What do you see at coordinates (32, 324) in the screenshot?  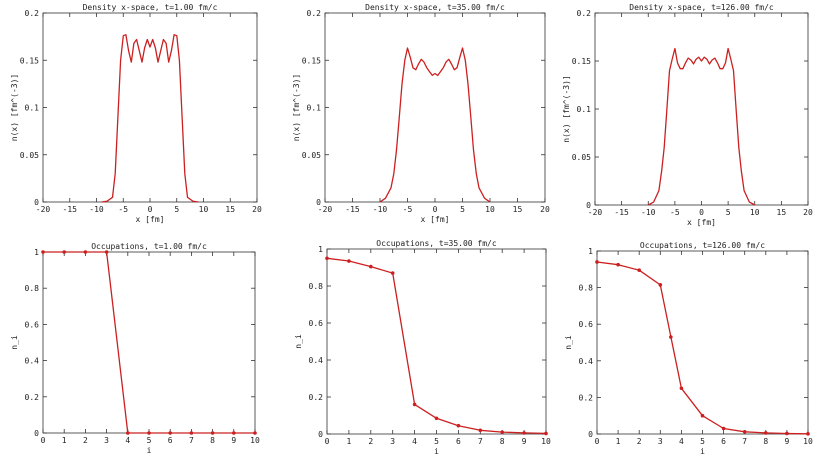 I see `y-tick-label: 0.6` at bounding box center [32, 324].